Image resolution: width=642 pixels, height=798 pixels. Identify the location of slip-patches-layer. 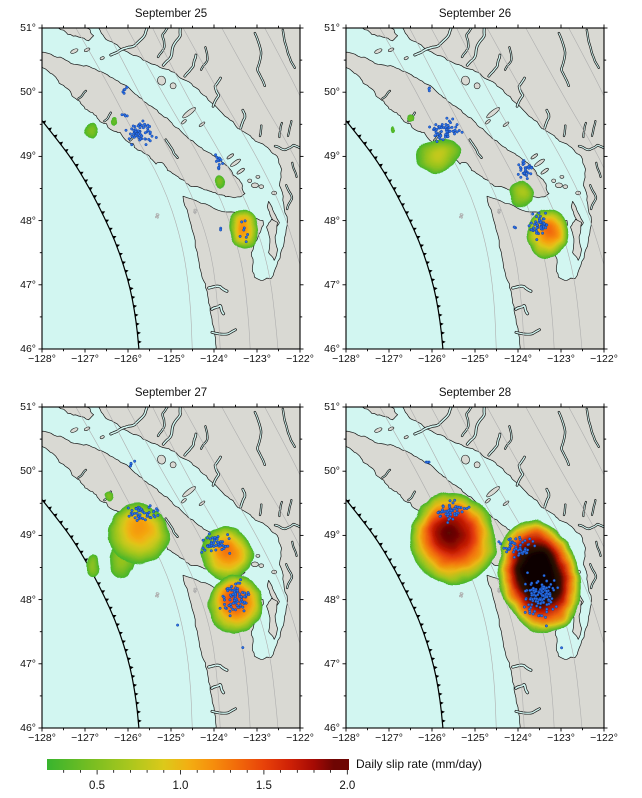
(479, 185).